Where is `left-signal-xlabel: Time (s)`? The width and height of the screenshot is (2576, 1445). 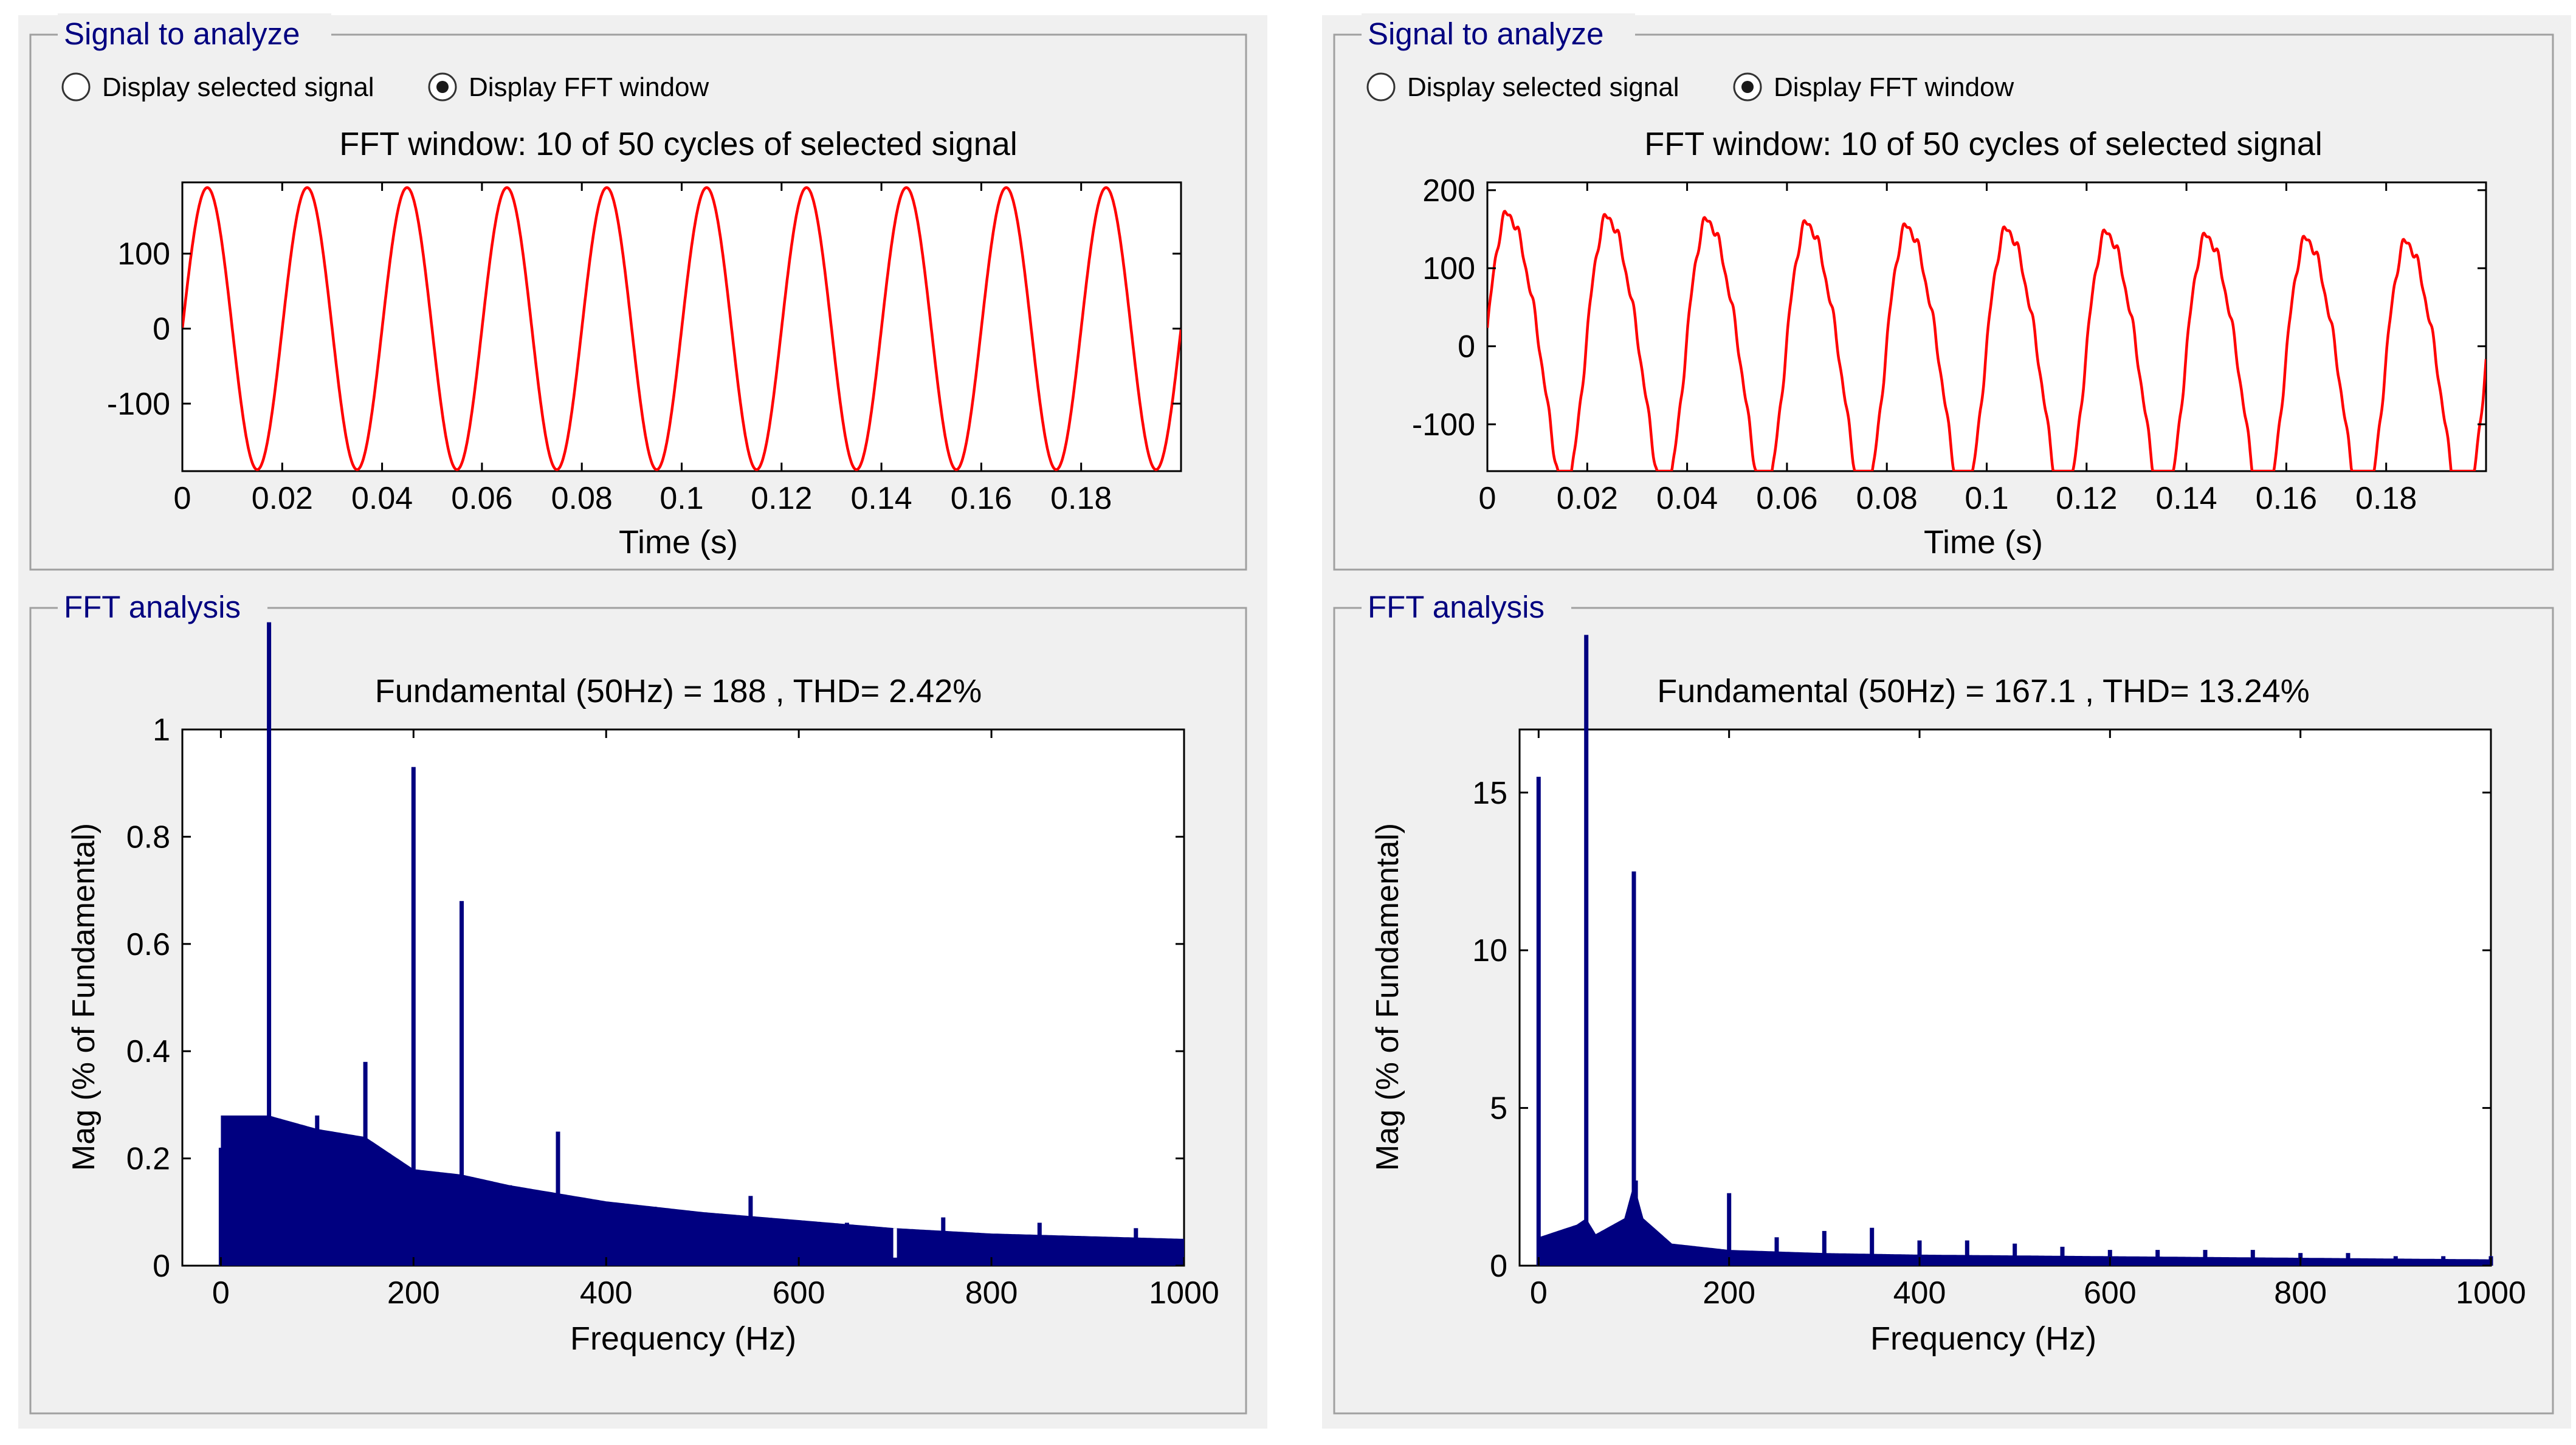
left-signal-xlabel: Time (s) is located at coordinates (678, 542).